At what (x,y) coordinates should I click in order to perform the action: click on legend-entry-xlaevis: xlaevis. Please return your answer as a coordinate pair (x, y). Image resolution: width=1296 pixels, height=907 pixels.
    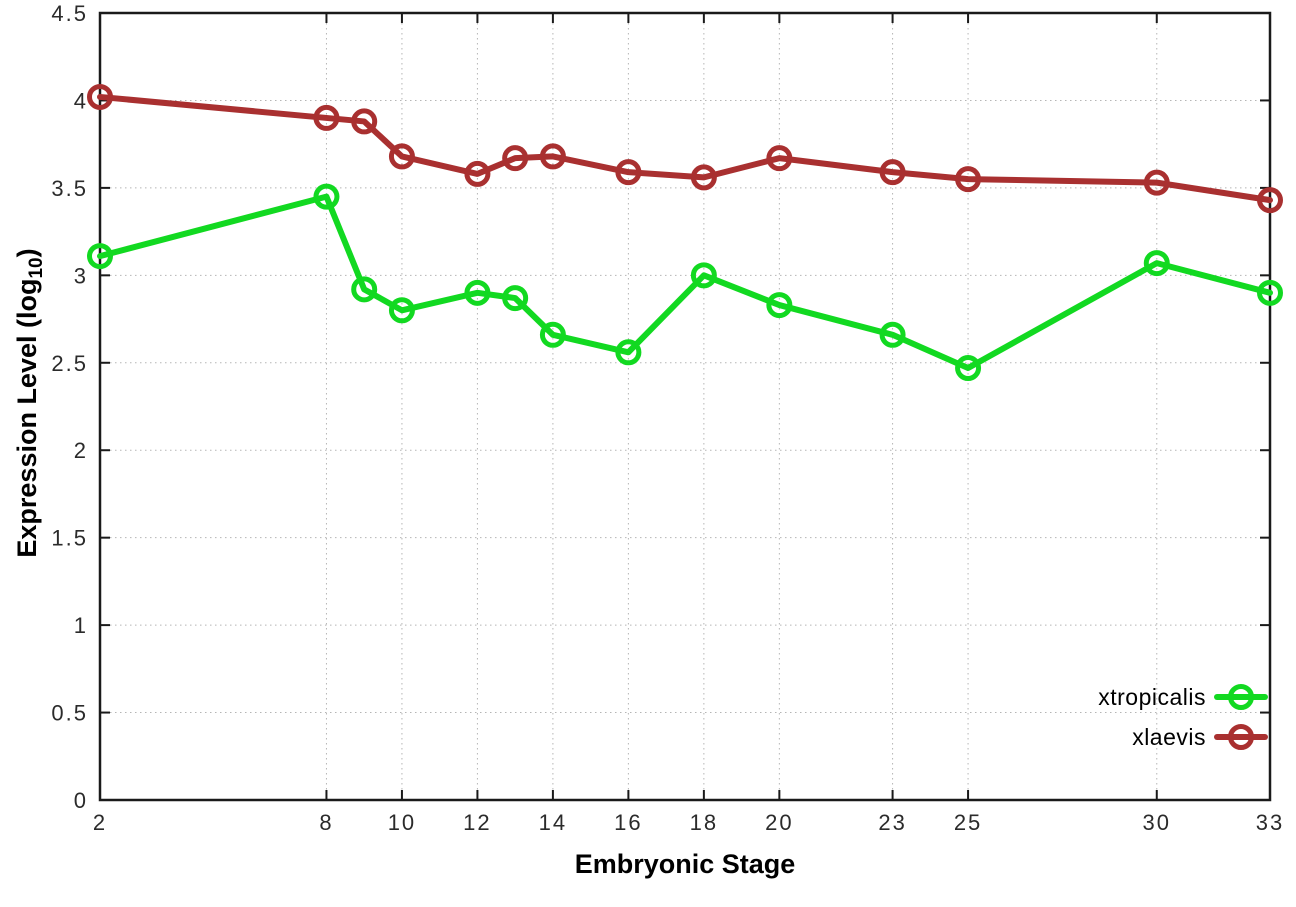
    Looking at the image, I should click on (1200, 737).